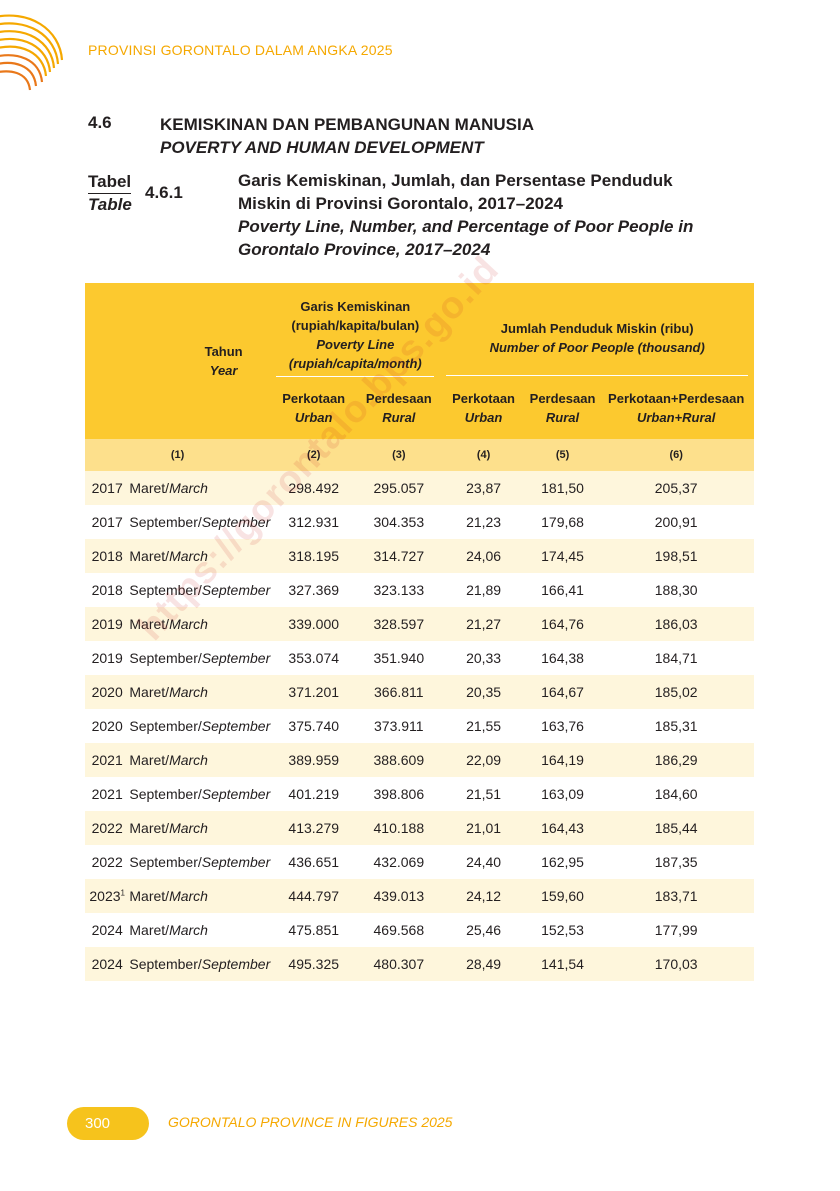 This screenshot has height=1191, width=840. I want to click on table-label-en: Table, so click(110, 204).